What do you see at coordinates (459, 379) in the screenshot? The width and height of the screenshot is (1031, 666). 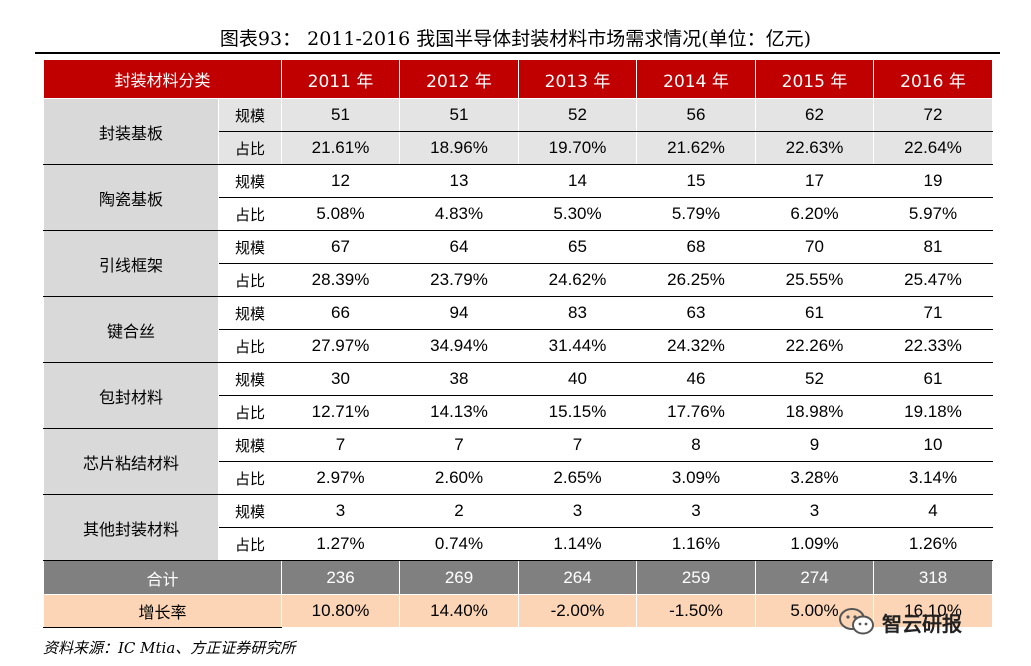 I see `cell-value: 38` at bounding box center [459, 379].